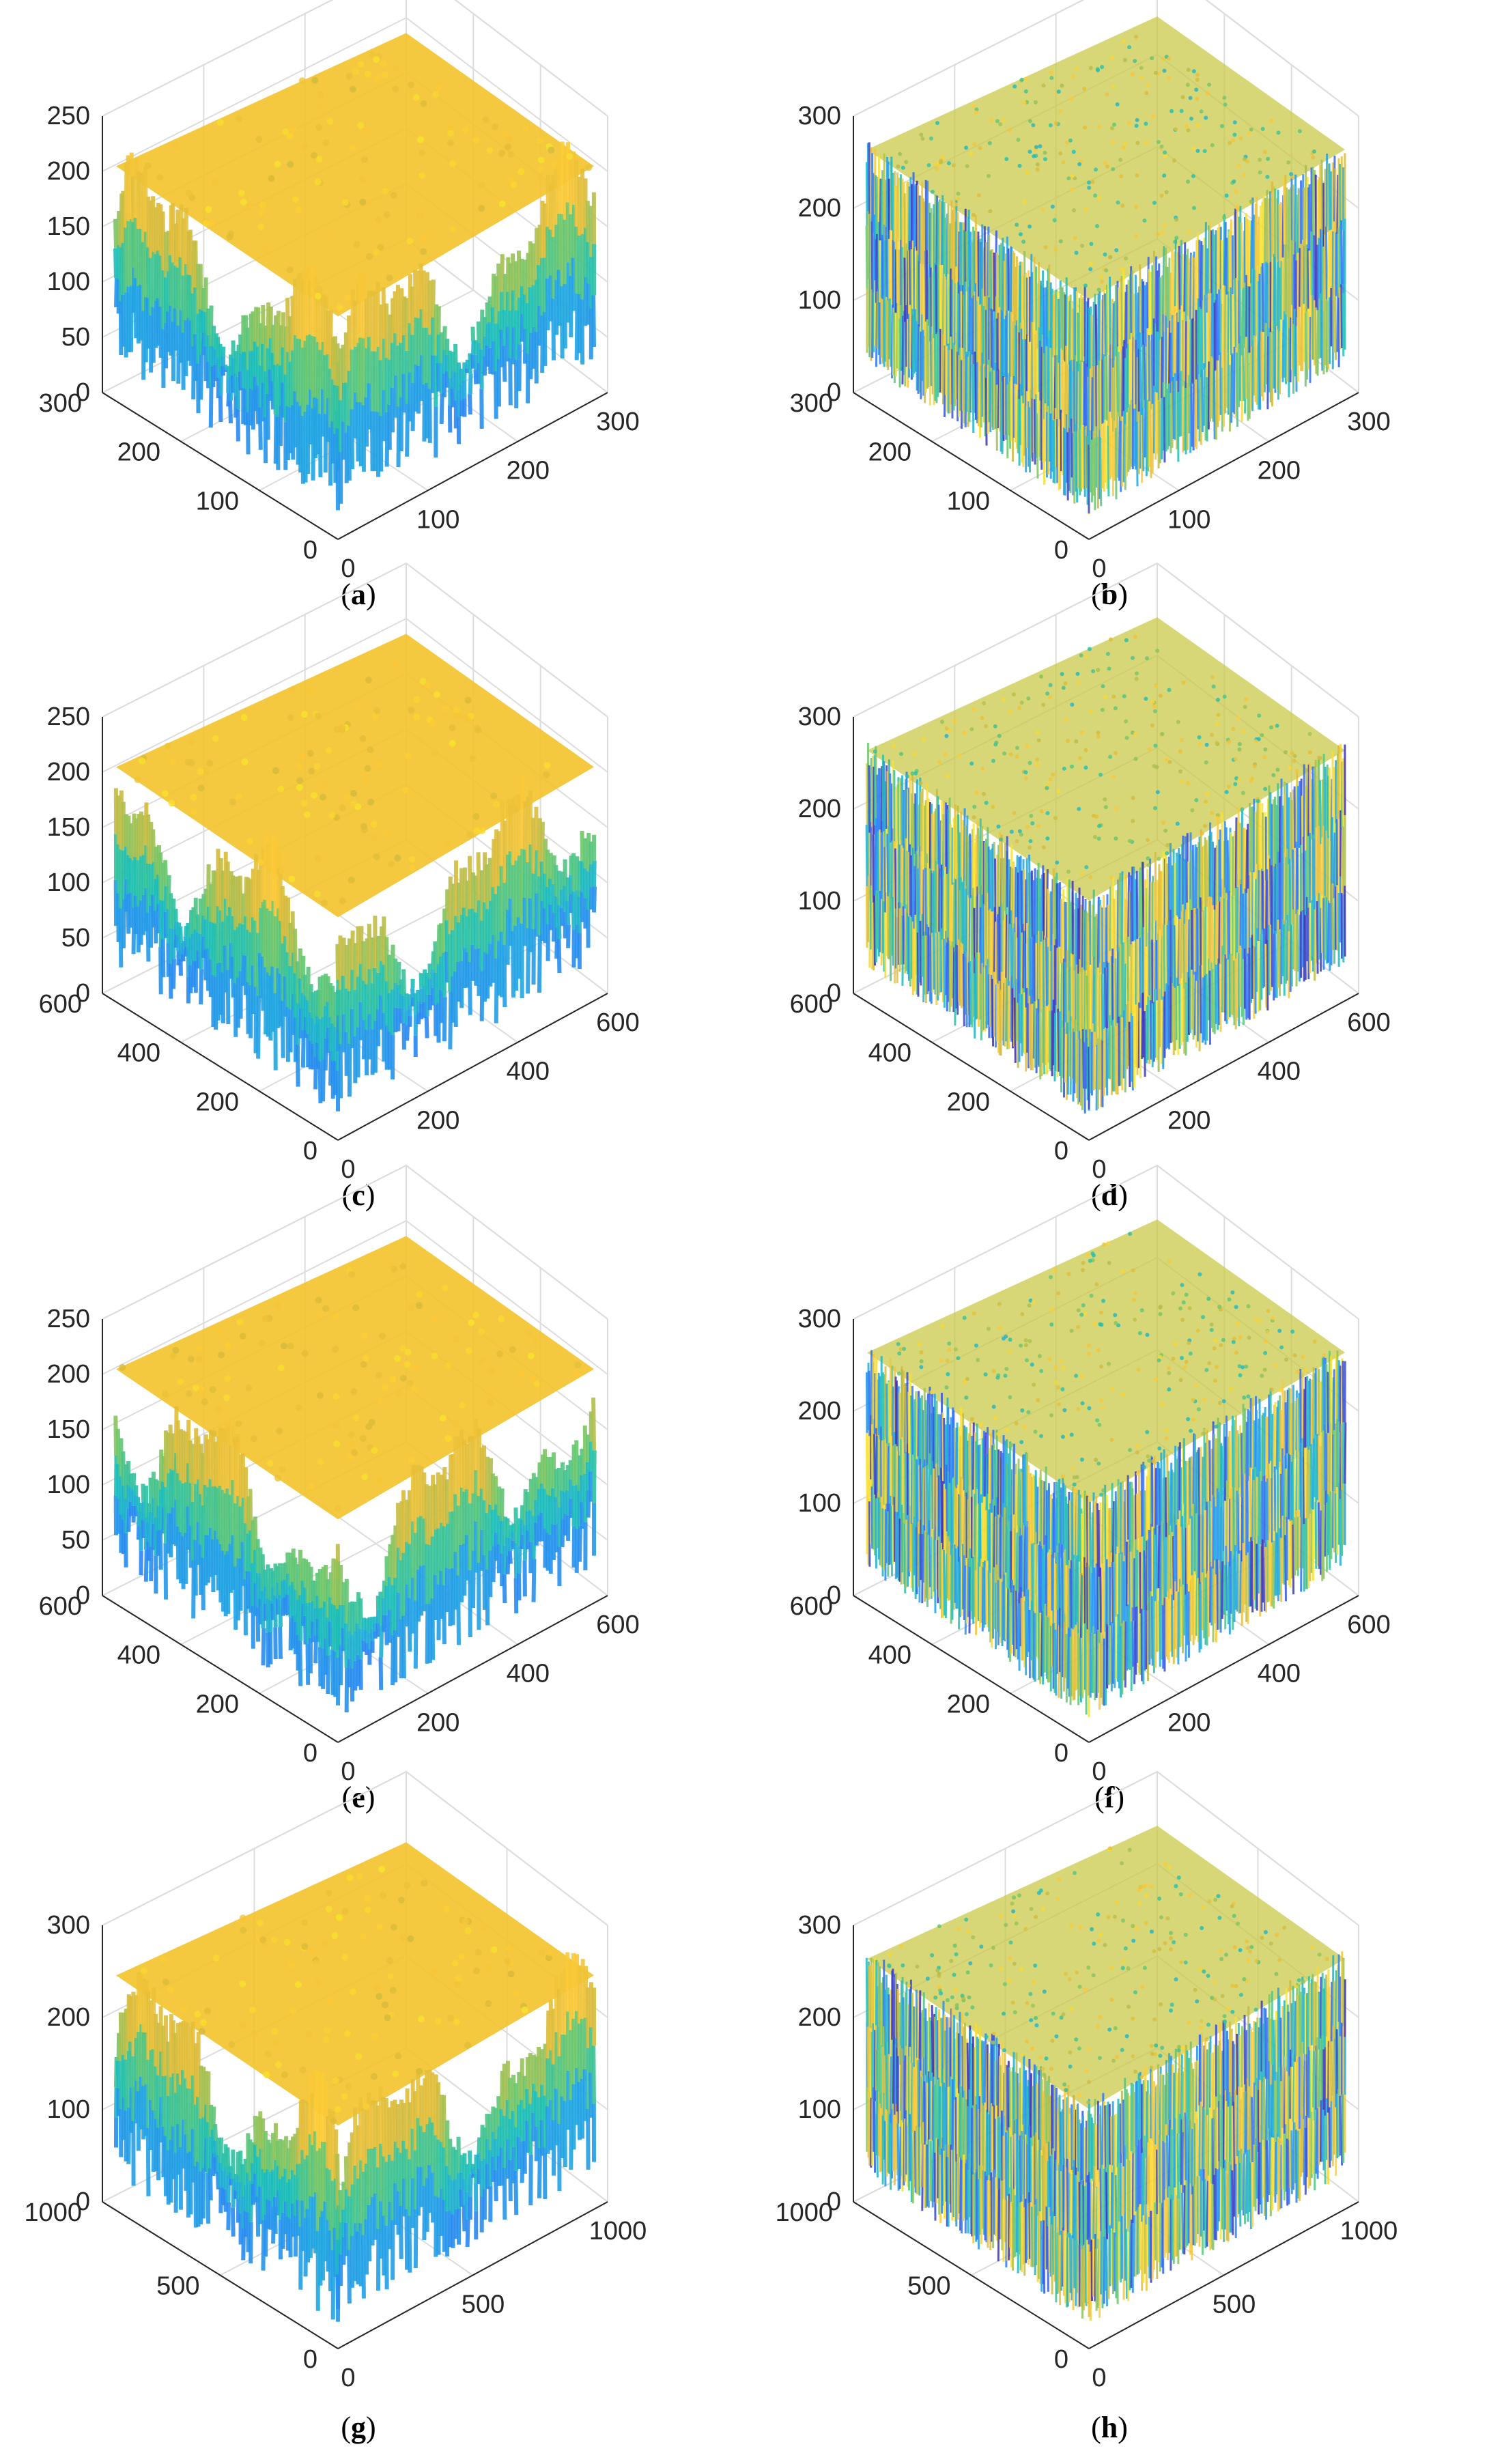 The width and height of the screenshot is (1502, 2464). I want to click on y-tick-label: 400, so click(138, 1655).